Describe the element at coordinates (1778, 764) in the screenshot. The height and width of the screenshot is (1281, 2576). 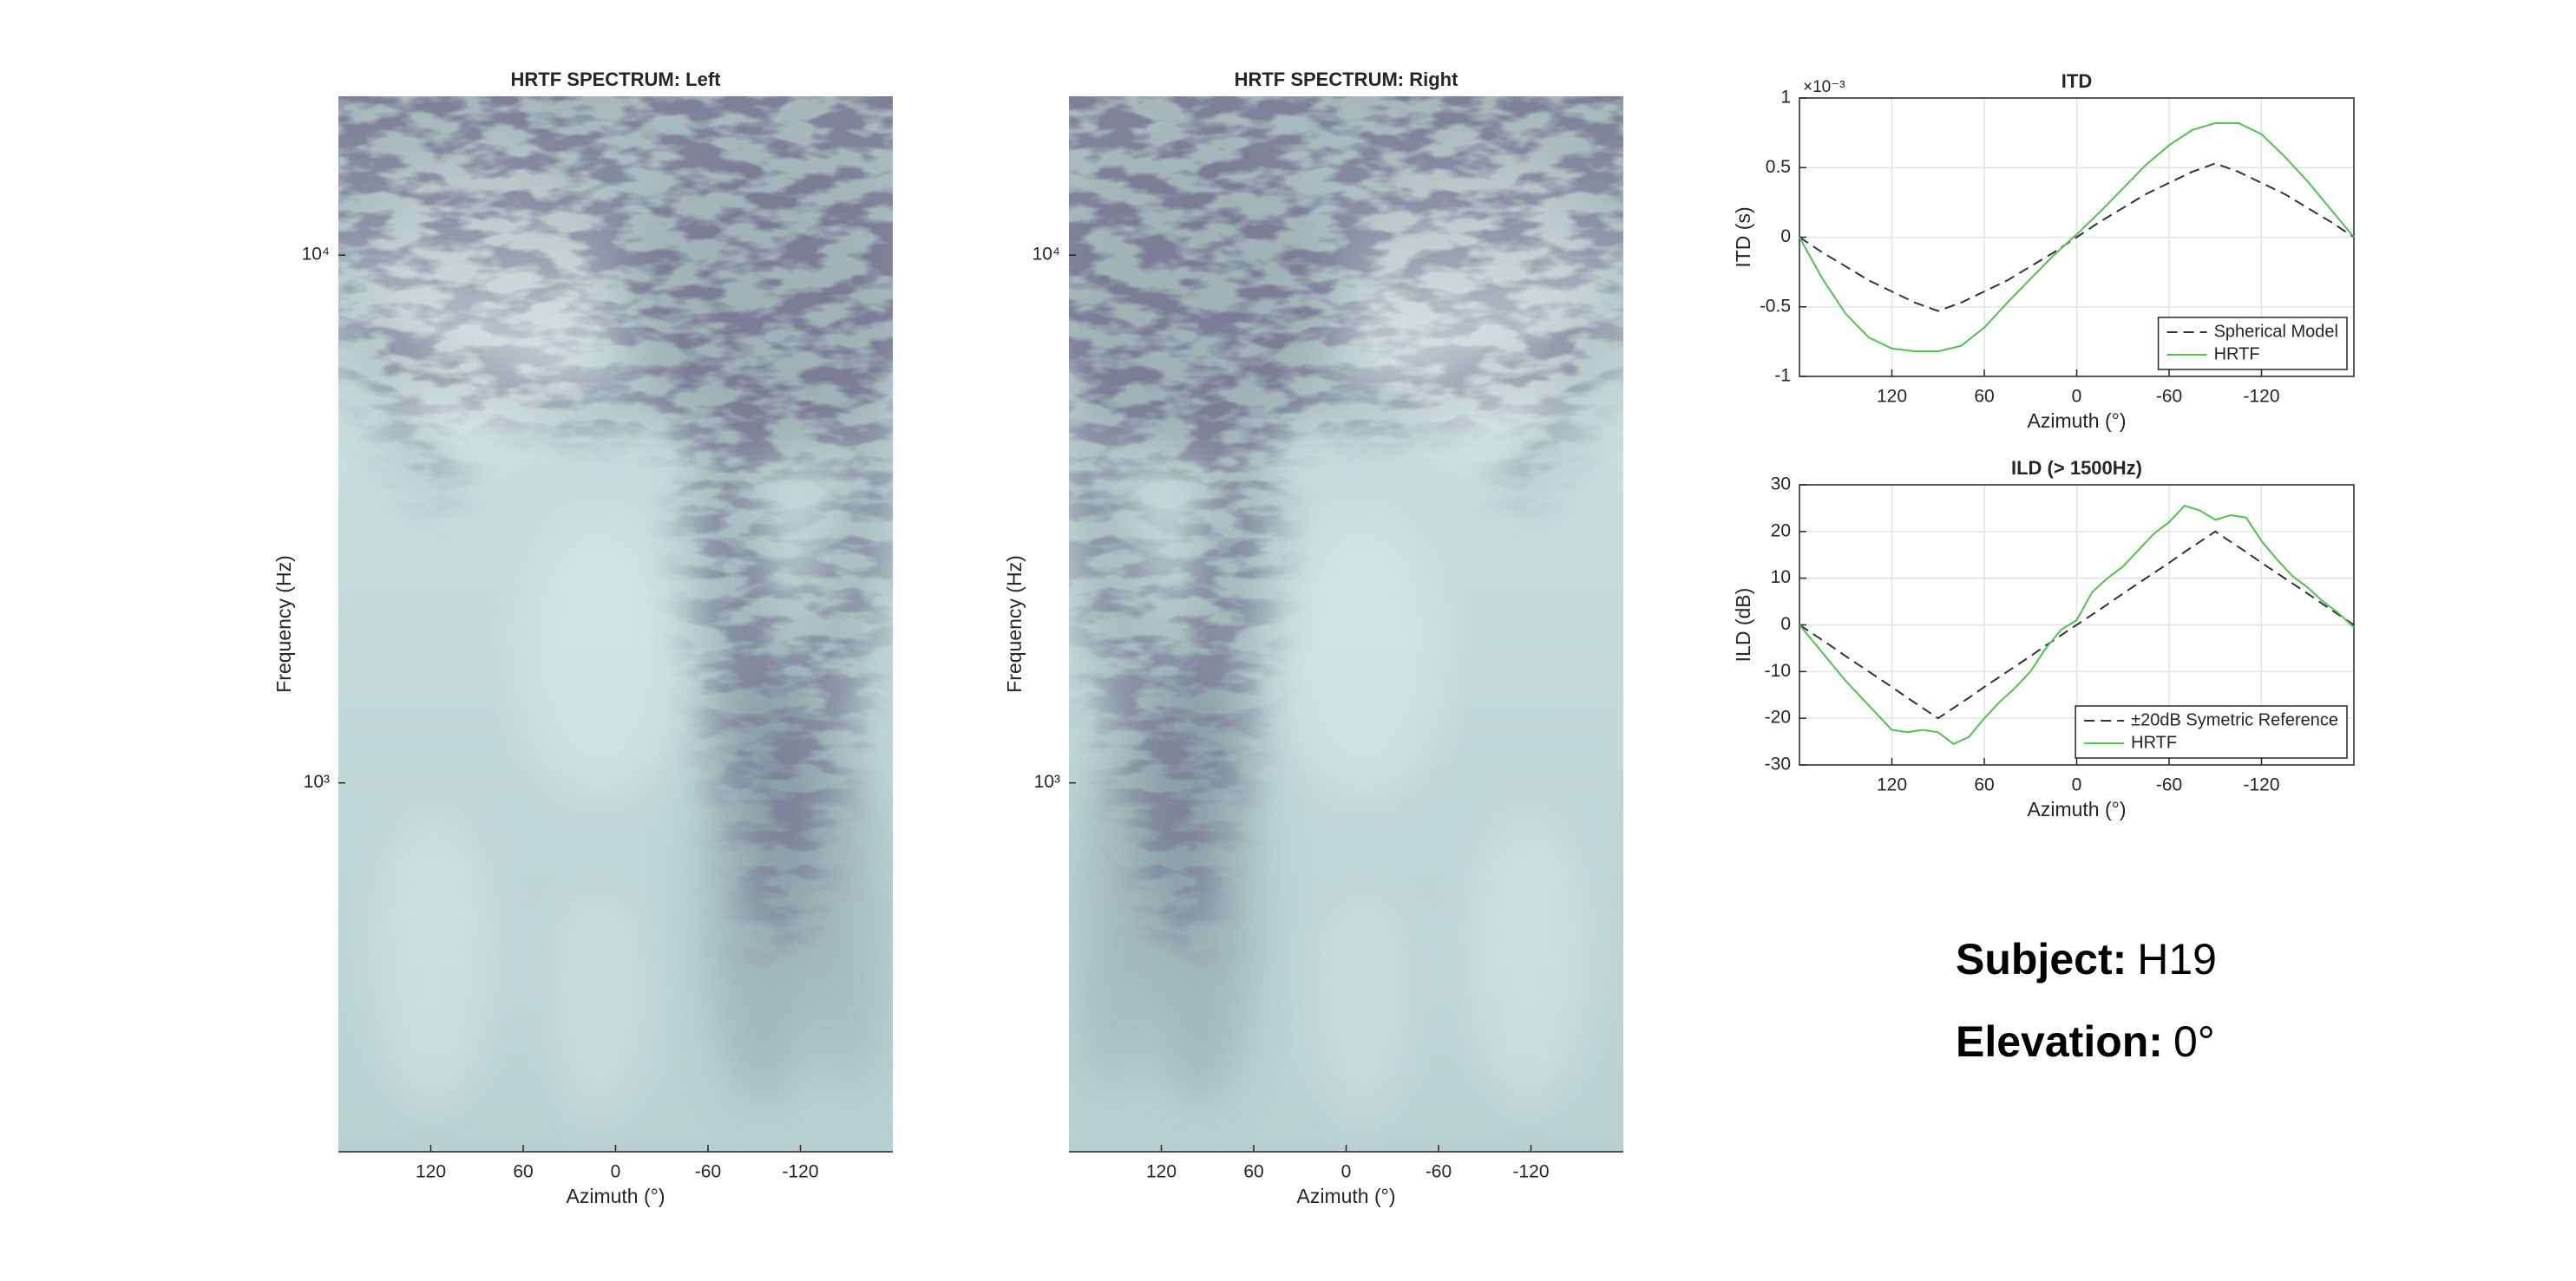
I see `y-tick-label: -30` at that location.